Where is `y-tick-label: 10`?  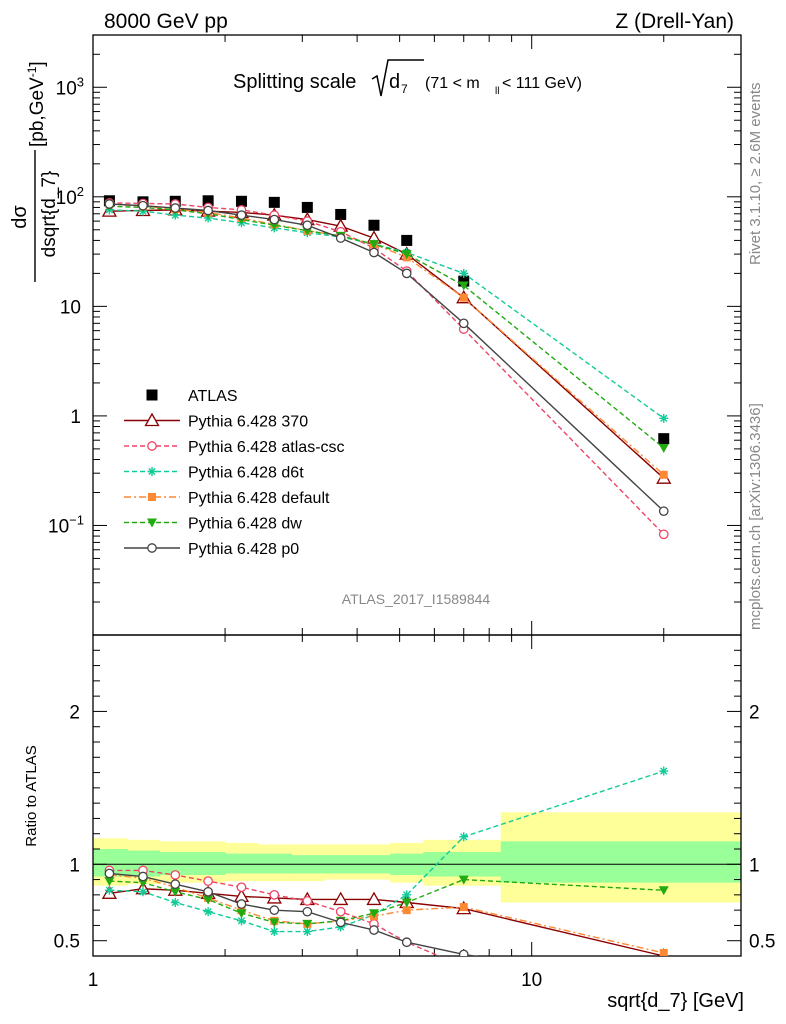 y-tick-label: 10 is located at coordinates (70, 307).